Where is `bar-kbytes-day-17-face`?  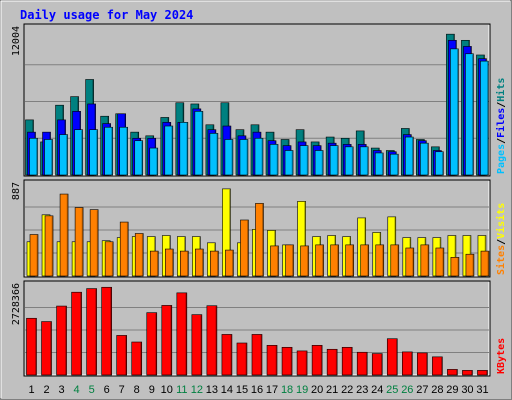
bar-kbytes-day-17-face is located at coordinates (272, 360).